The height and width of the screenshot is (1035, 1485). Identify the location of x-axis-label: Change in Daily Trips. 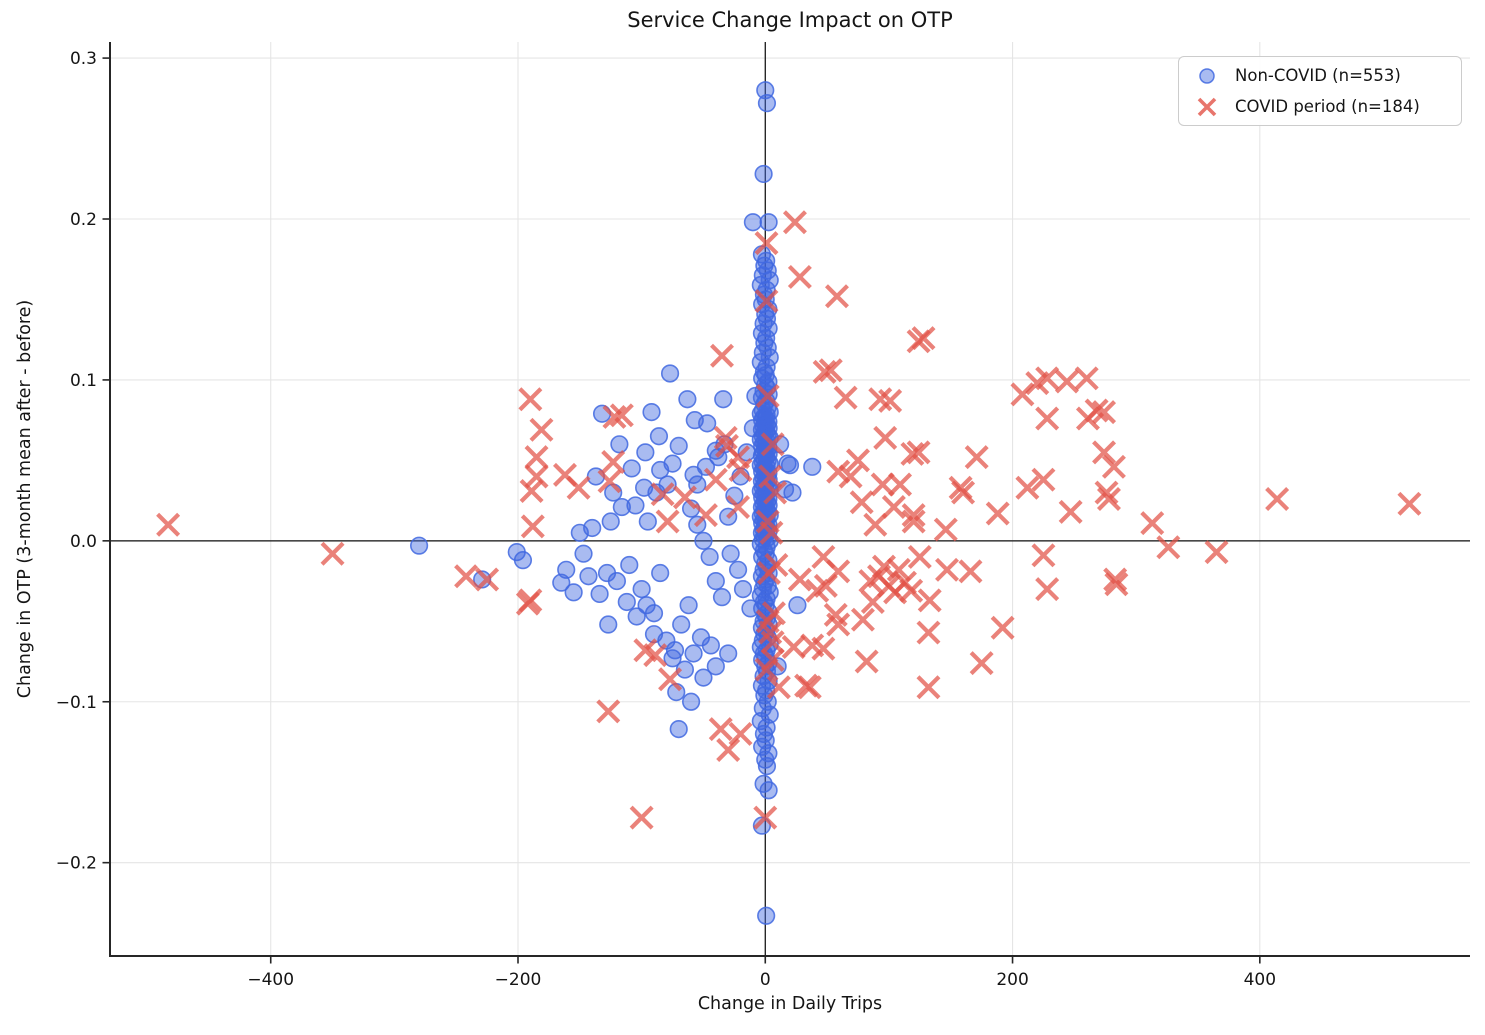
(790, 1004).